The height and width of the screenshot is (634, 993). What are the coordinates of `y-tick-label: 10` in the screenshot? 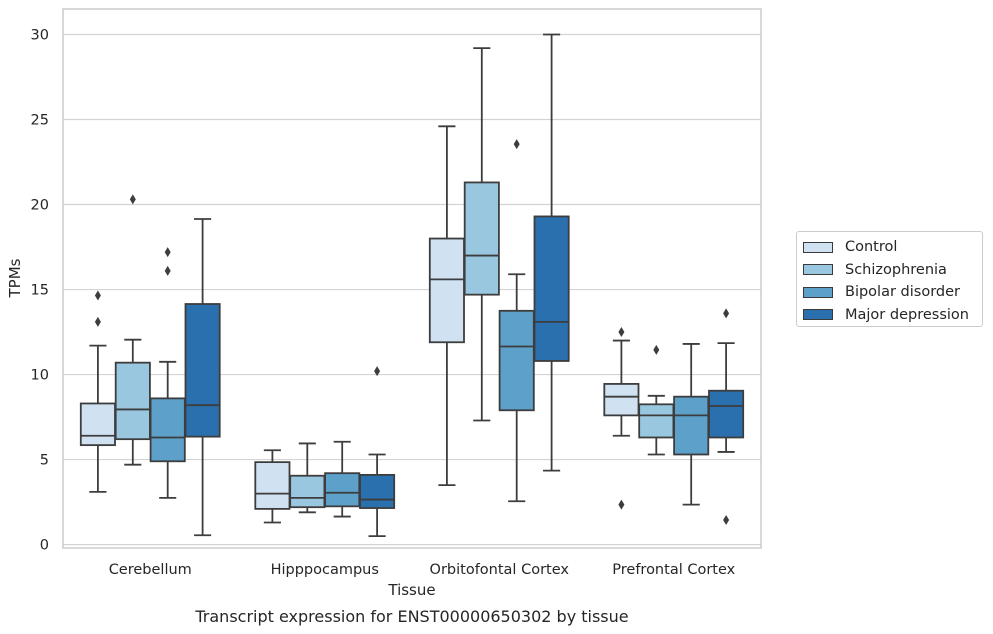 It's located at (40, 376).